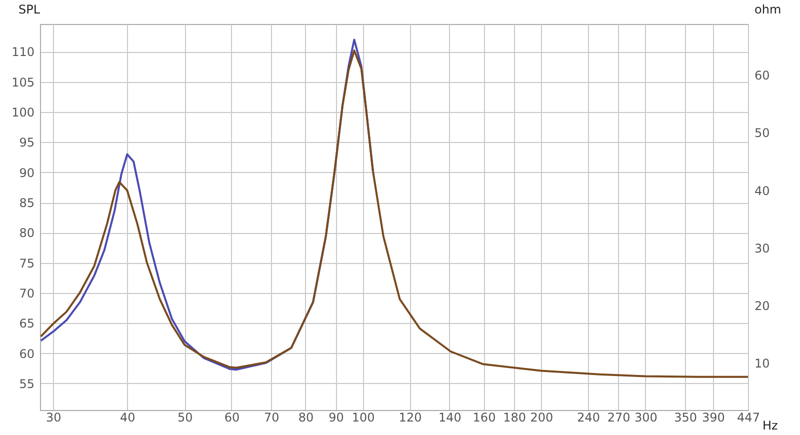 The image size is (800, 435). What do you see at coordinates (26, 353) in the screenshot?
I see `y-tick-label: 60` at bounding box center [26, 353].